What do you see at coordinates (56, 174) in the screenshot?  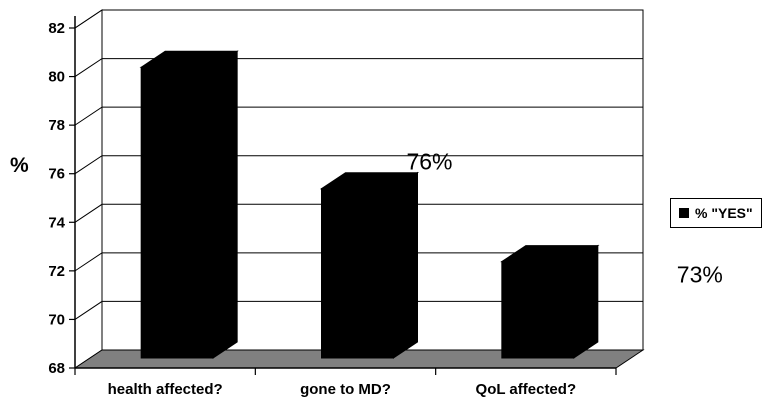 I see `y-tick-label: 76` at bounding box center [56, 174].